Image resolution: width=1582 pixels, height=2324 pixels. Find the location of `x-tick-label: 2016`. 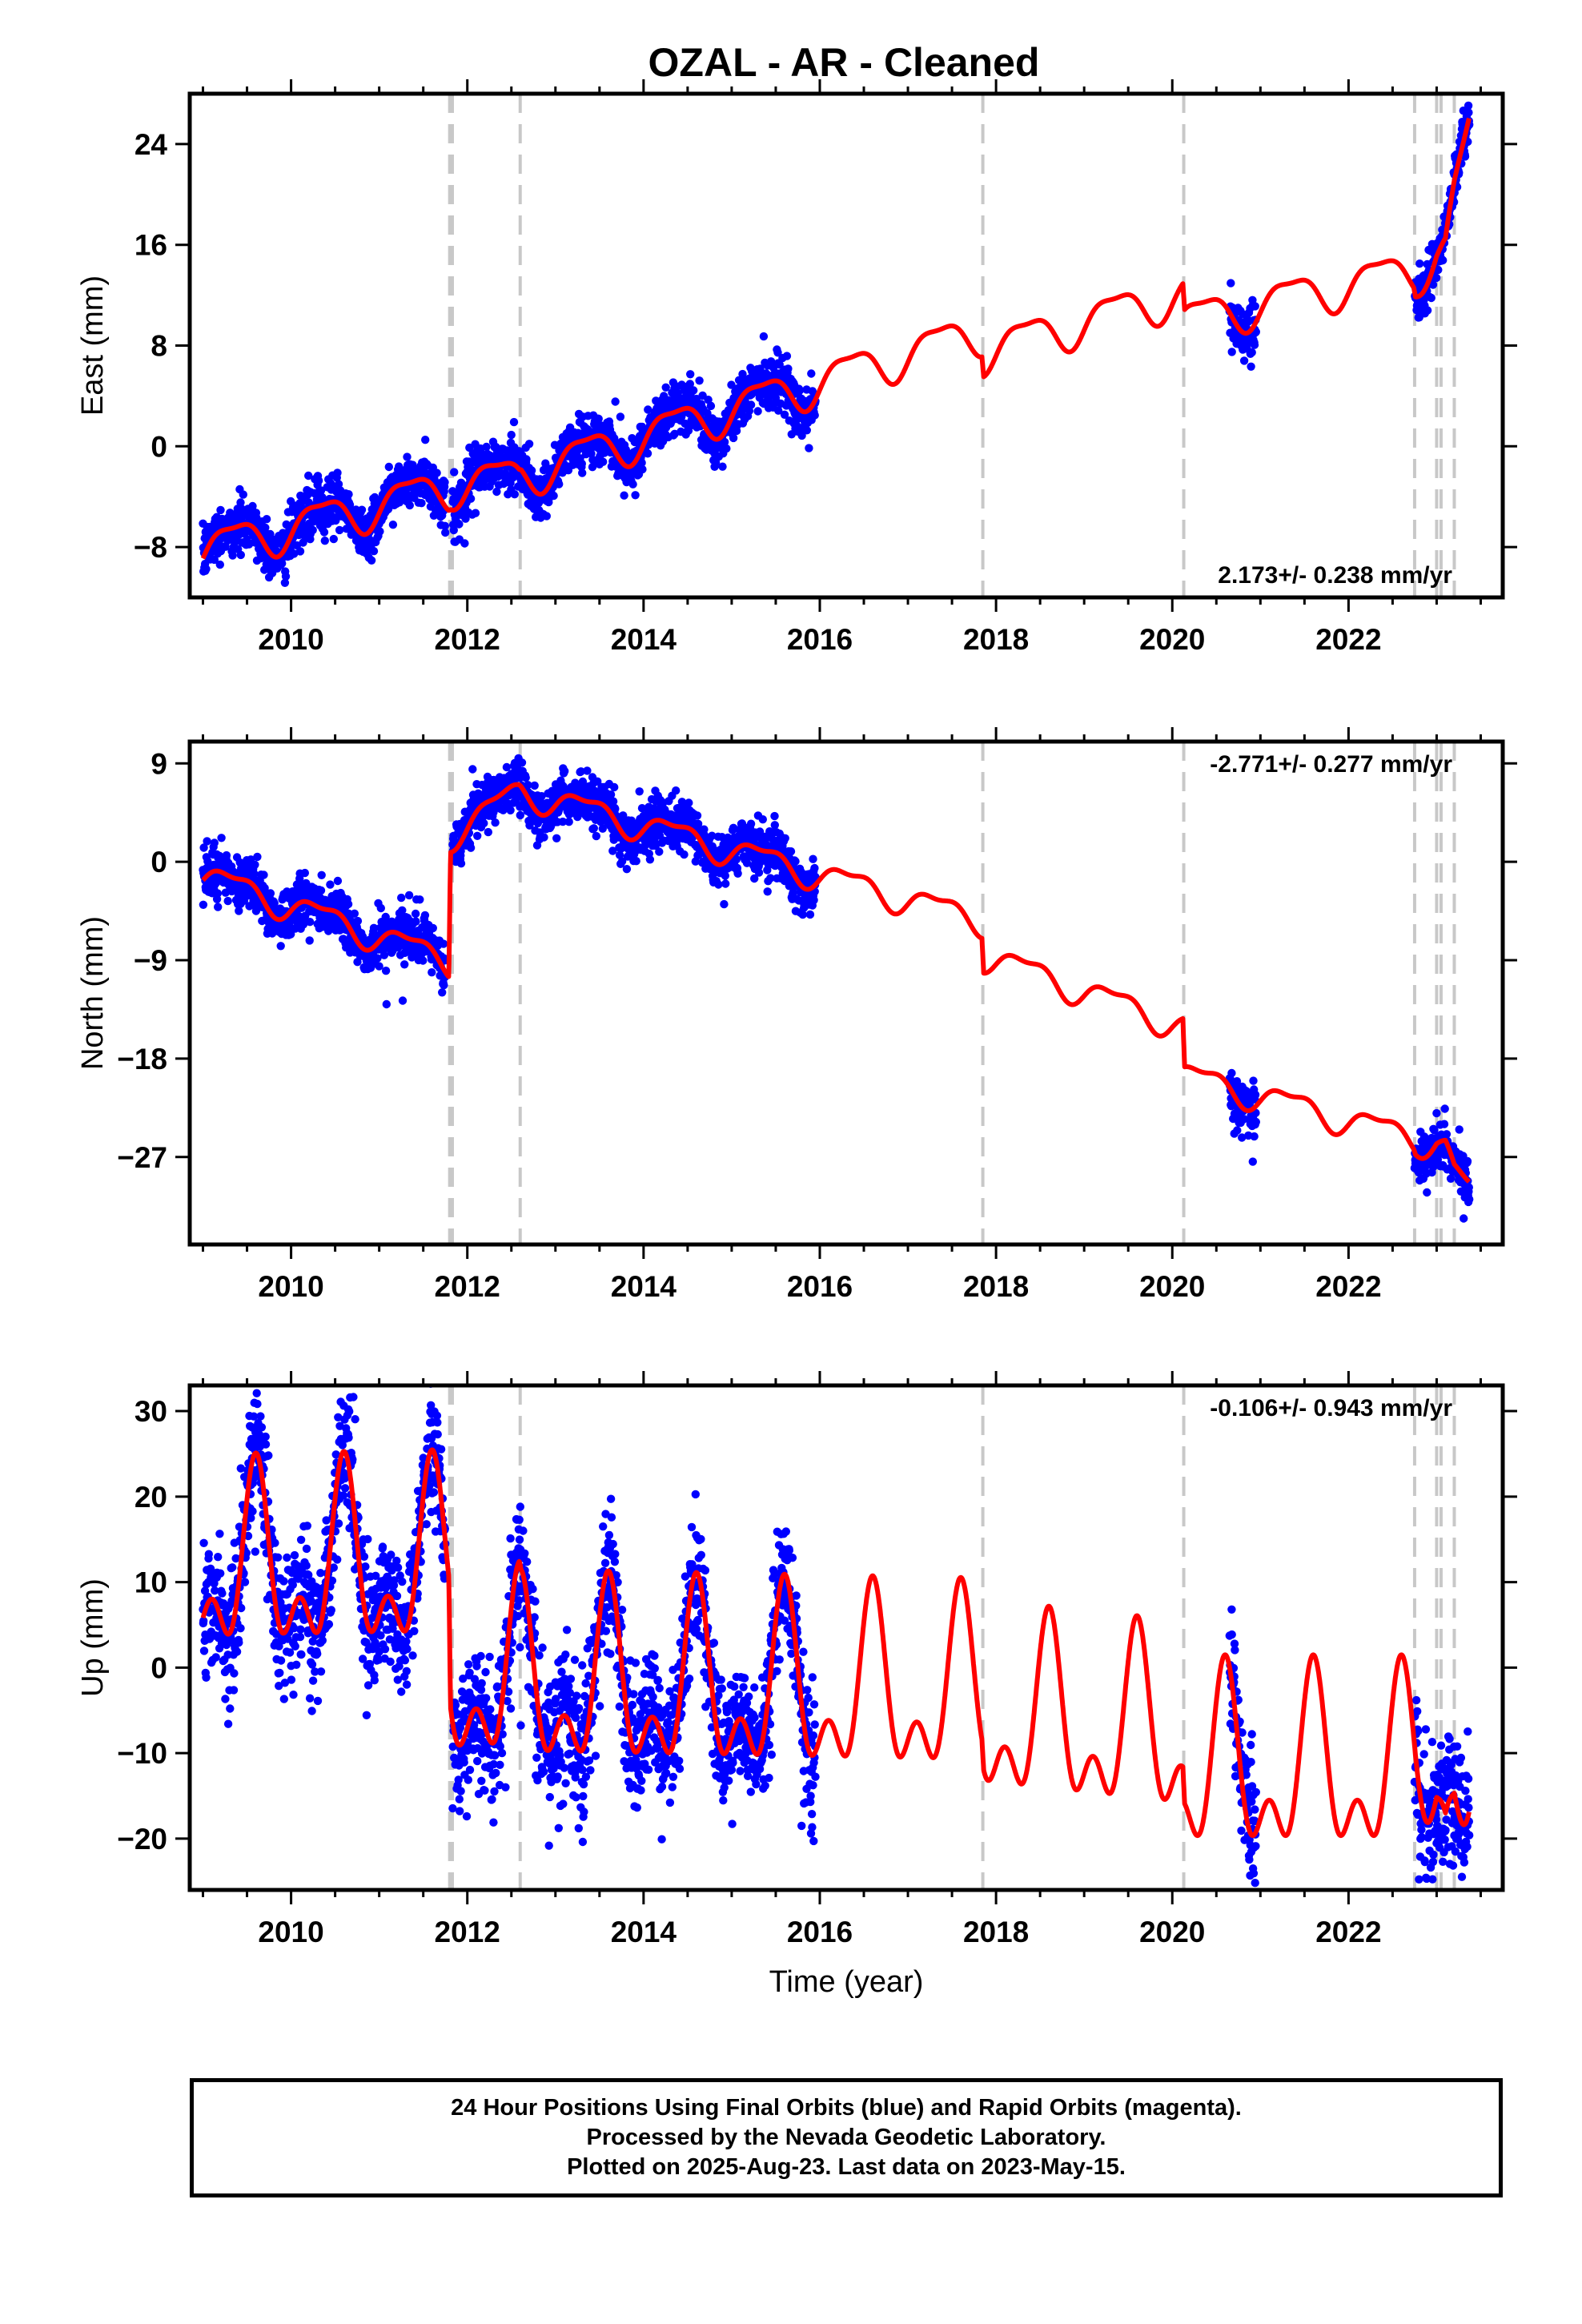

x-tick-label: 2016 is located at coordinates (820, 1286).